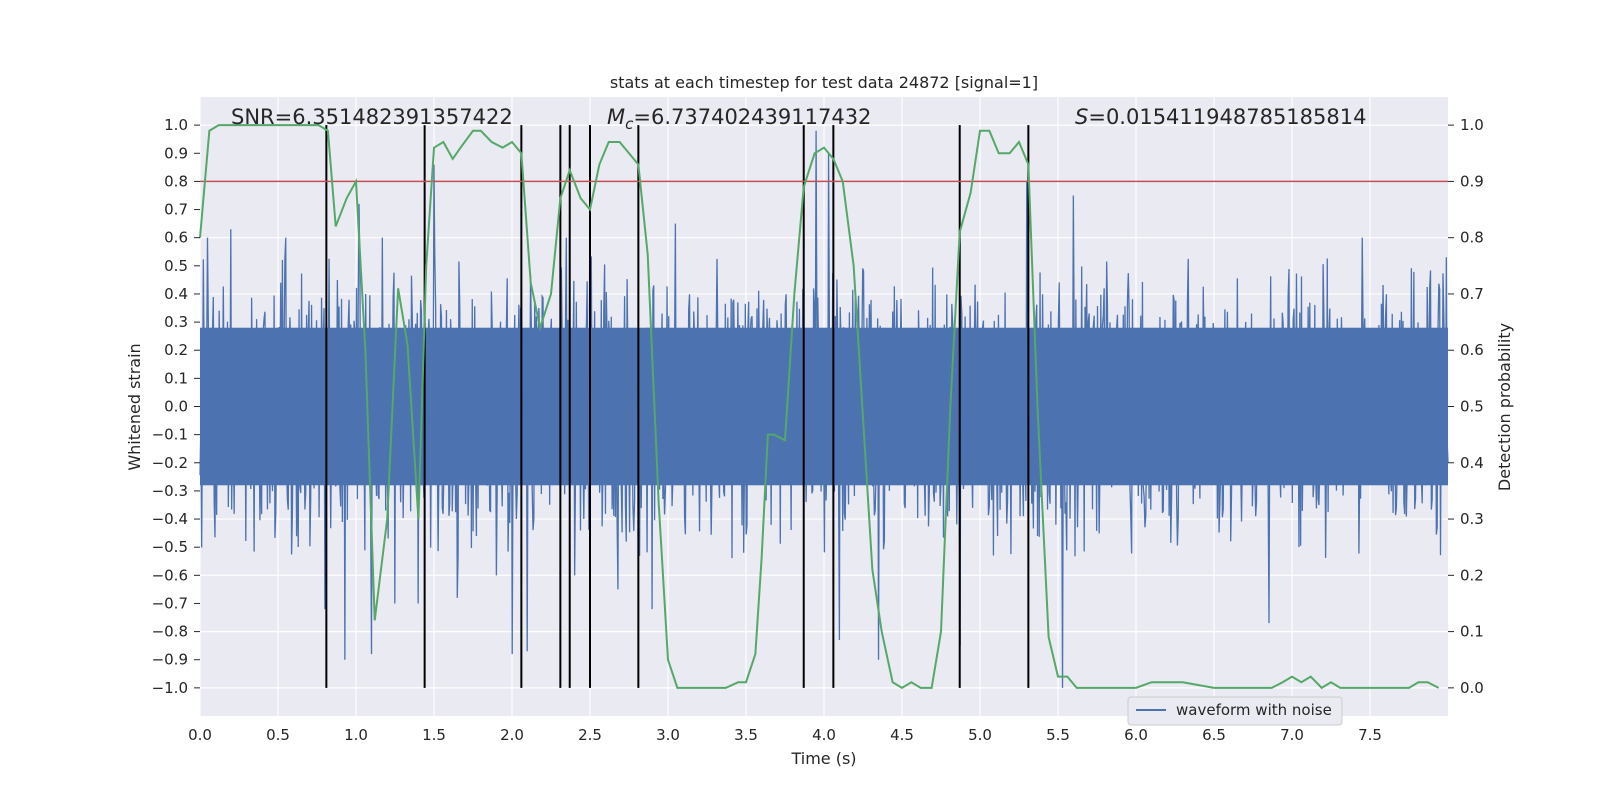 The width and height of the screenshot is (1600, 800). What do you see at coordinates (176, 238) in the screenshot?
I see `y-tick-label: 0.6` at bounding box center [176, 238].